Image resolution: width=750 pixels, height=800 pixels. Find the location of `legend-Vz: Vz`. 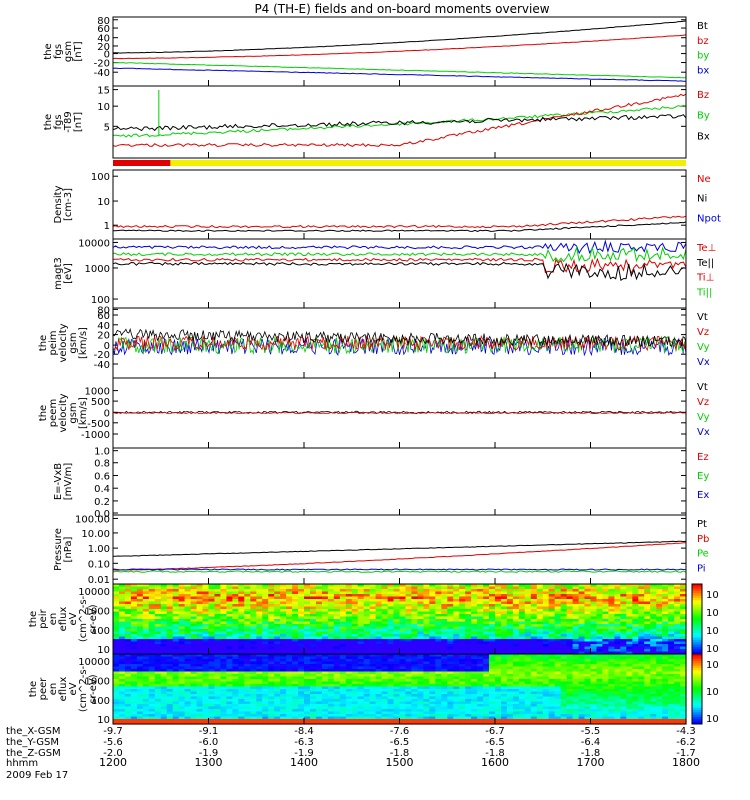

legend-Vz: Vz is located at coordinates (703, 332).